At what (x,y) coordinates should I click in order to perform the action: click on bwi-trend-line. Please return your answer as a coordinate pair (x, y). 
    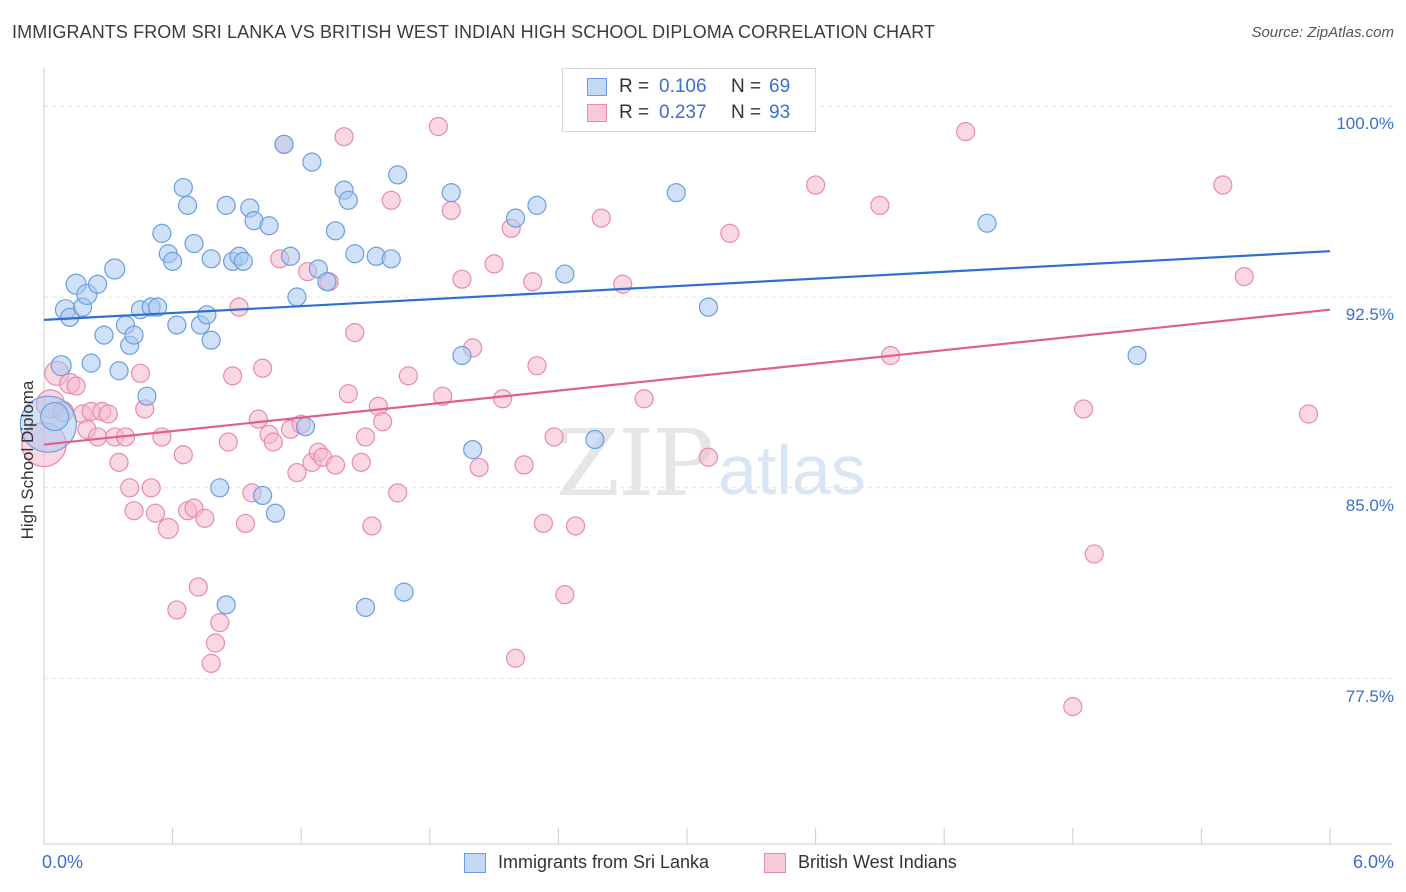
    Looking at the image, I should click on (687, 377).